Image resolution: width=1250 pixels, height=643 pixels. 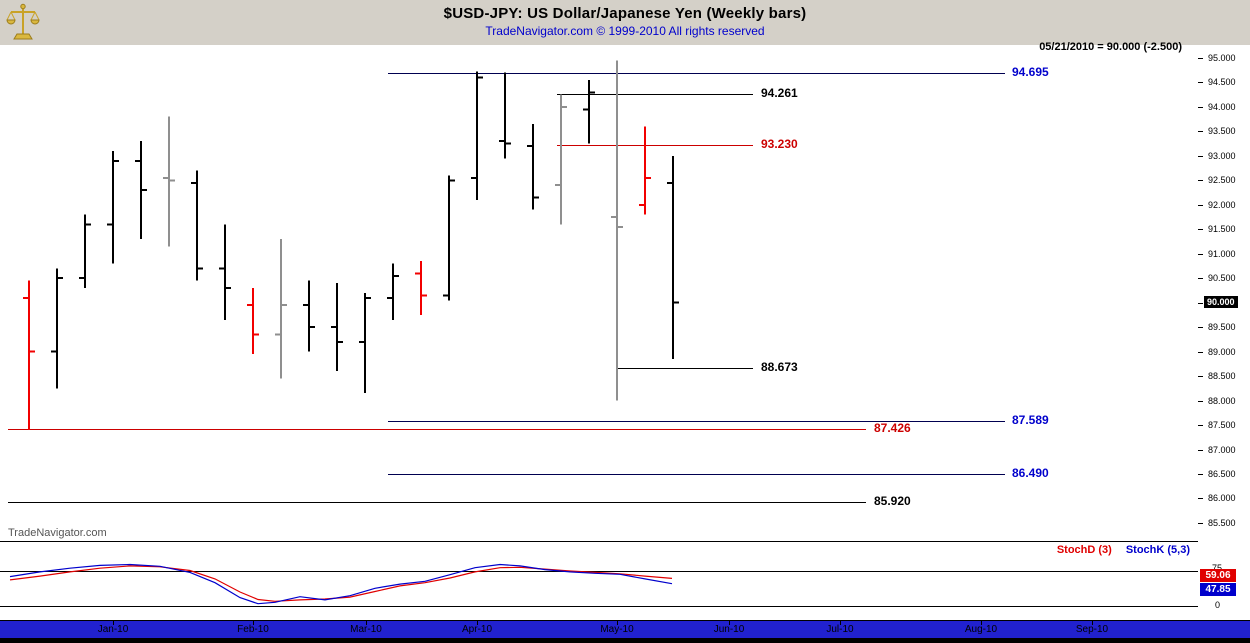 I want to click on price-axis-label: 90.000, so click(x=1221, y=301).